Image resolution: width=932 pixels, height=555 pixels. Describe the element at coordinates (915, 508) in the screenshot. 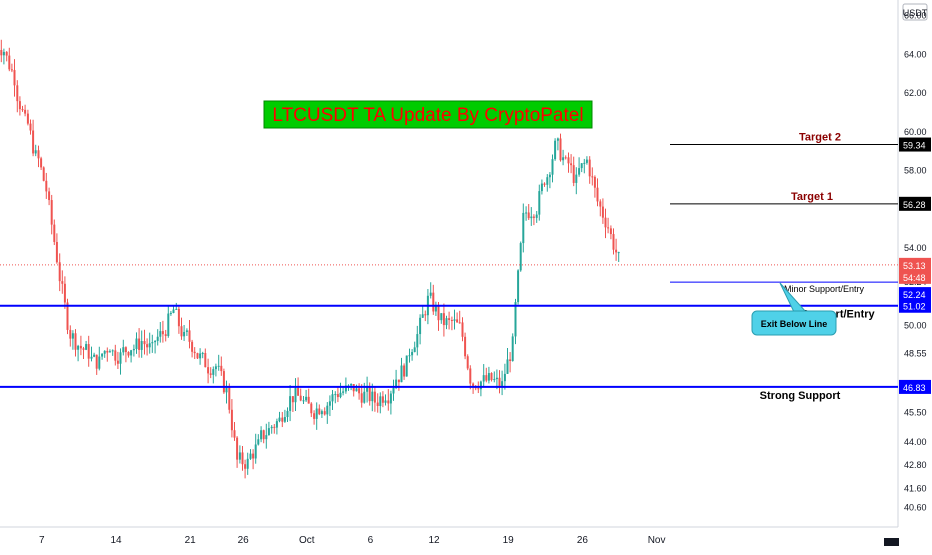

I see `y-tick-label: 40.60` at that location.